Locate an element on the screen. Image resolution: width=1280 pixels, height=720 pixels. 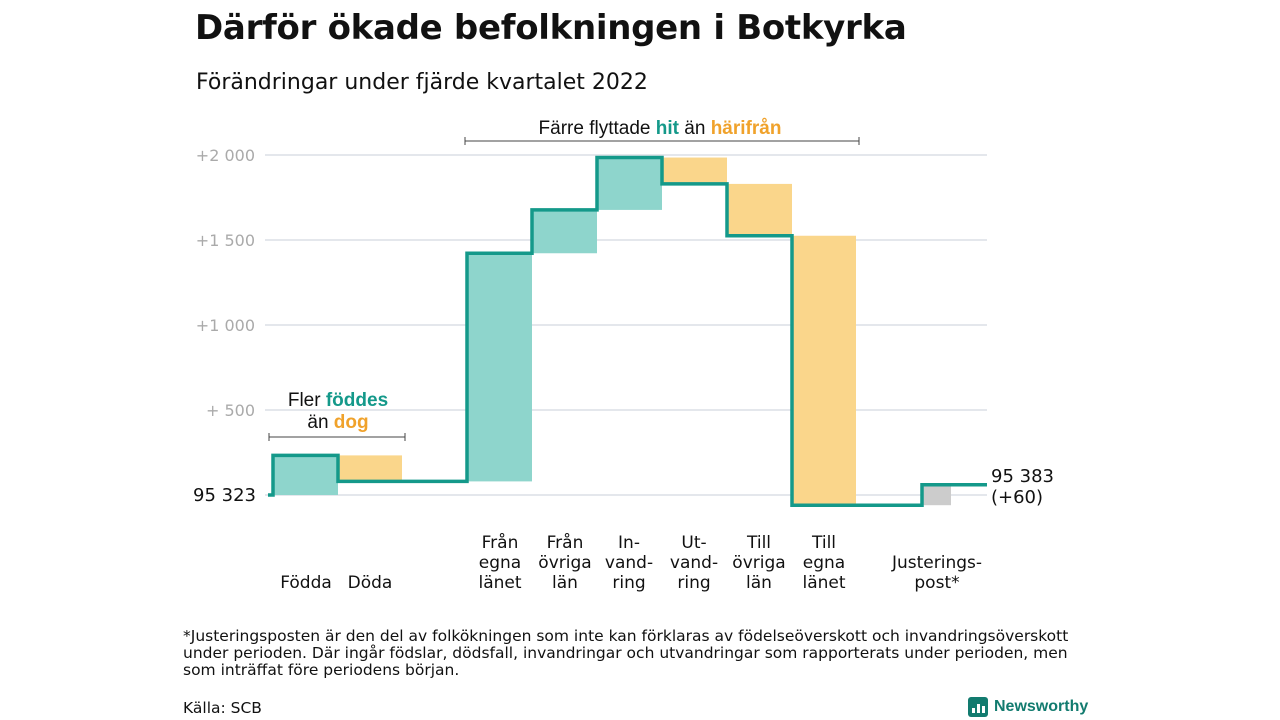
category-label: post* is located at coordinates (936, 583).